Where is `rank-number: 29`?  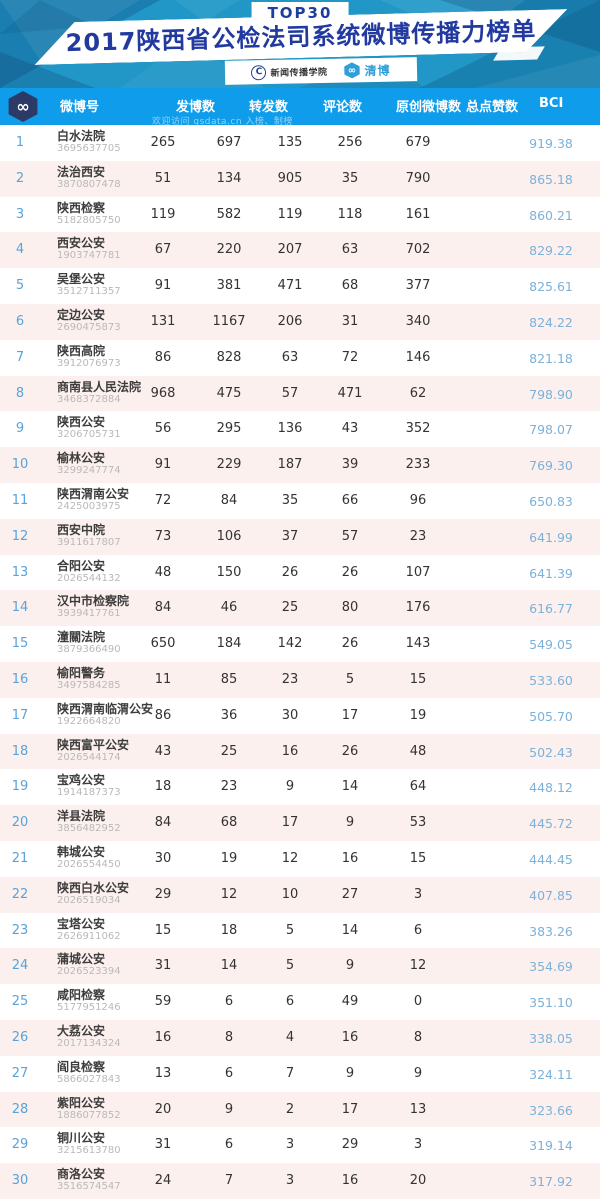 rank-number: 29 is located at coordinates (20, 1145).